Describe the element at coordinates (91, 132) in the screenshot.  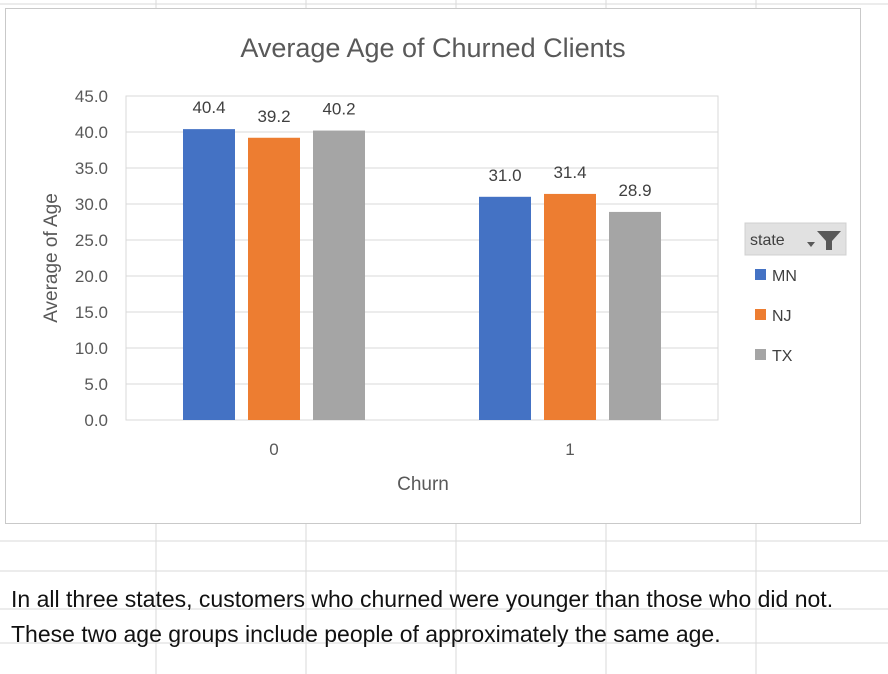
I see `y-tick-label: 40.0` at that location.